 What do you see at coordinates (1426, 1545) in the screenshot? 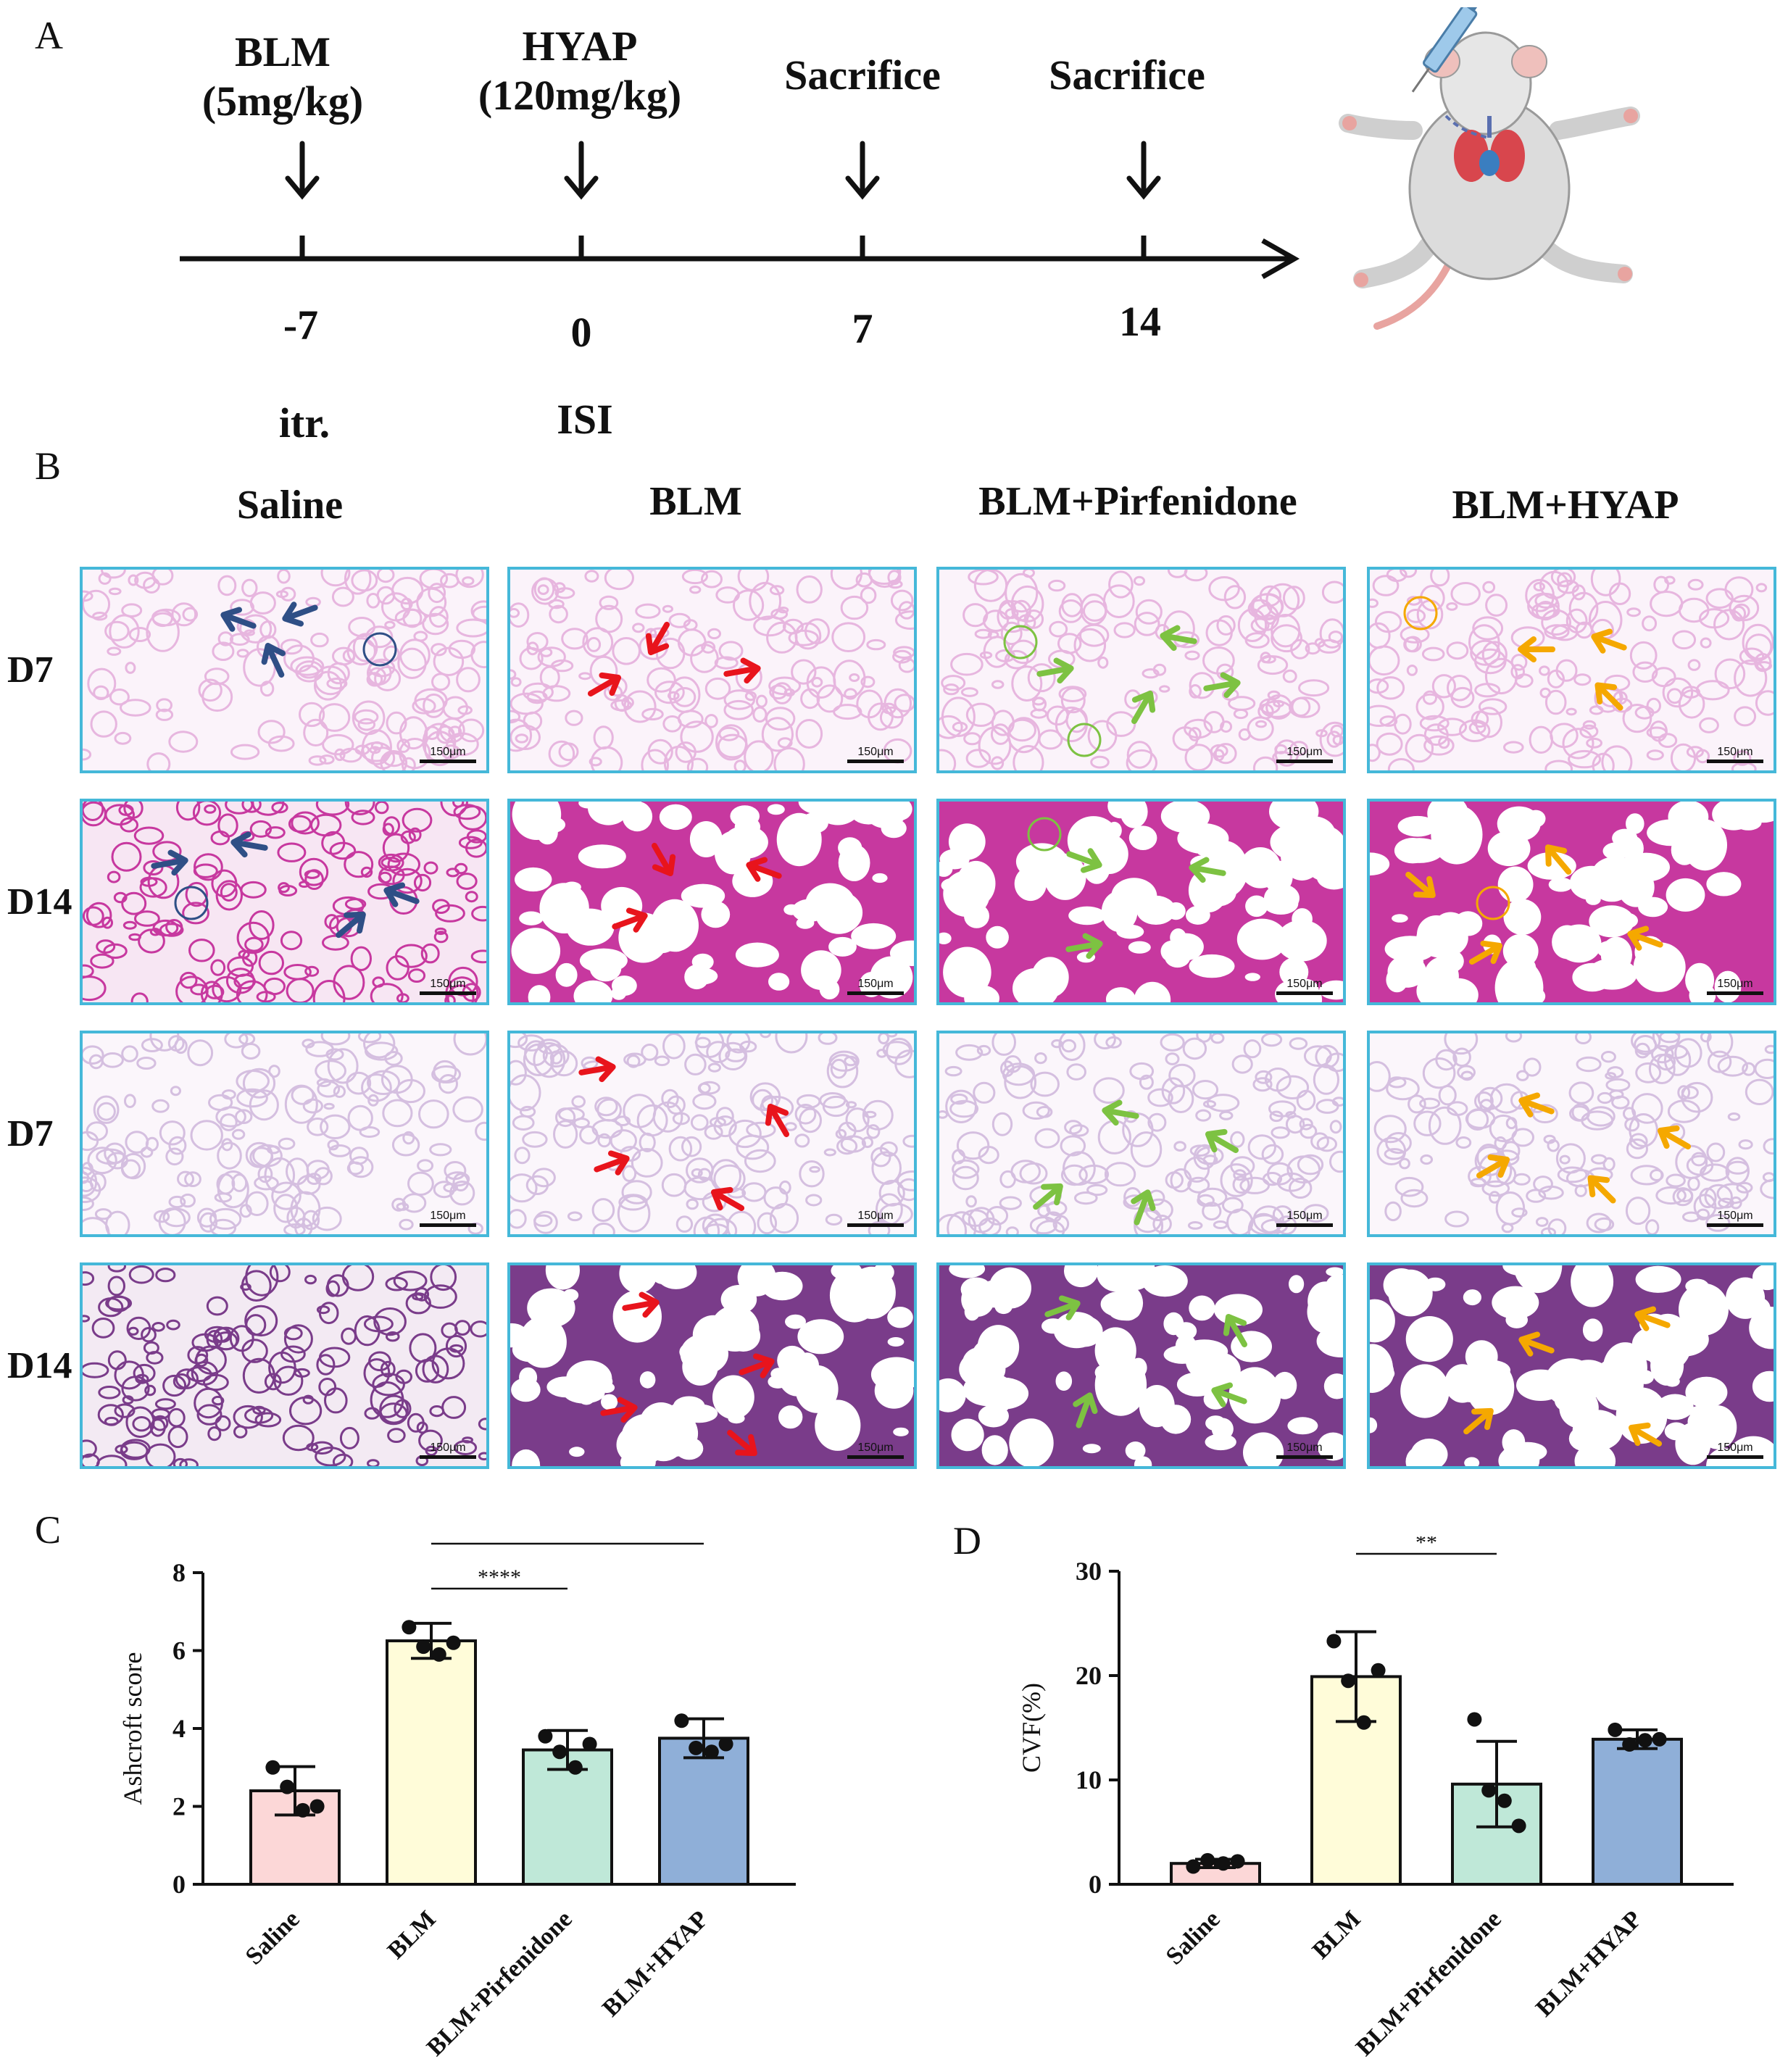
I see `significance-label: **` at bounding box center [1426, 1545].